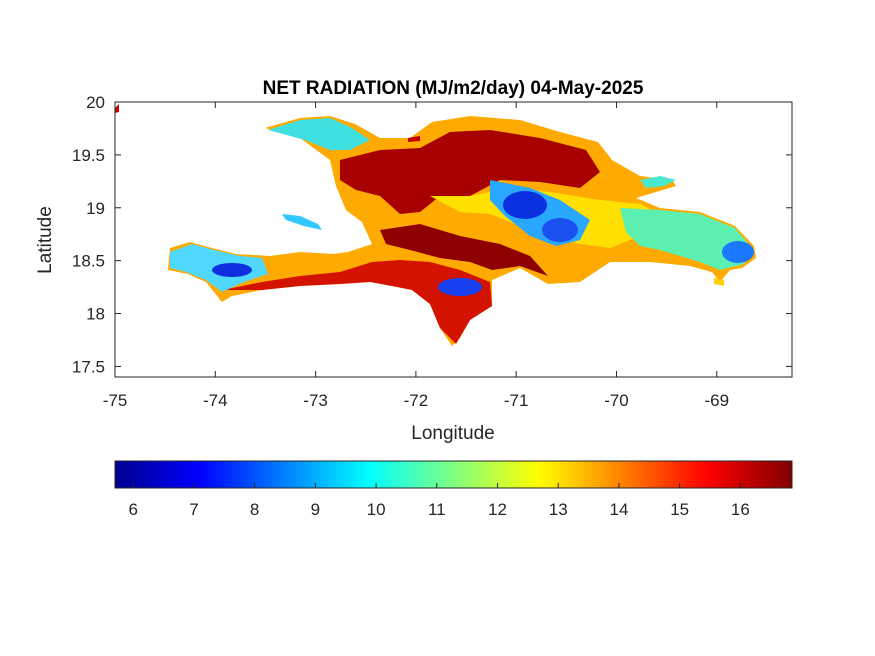 This screenshot has height=656, width=875. What do you see at coordinates (376, 509) in the screenshot?
I see `colorbar-tick-label: 10` at bounding box center [376, 509].